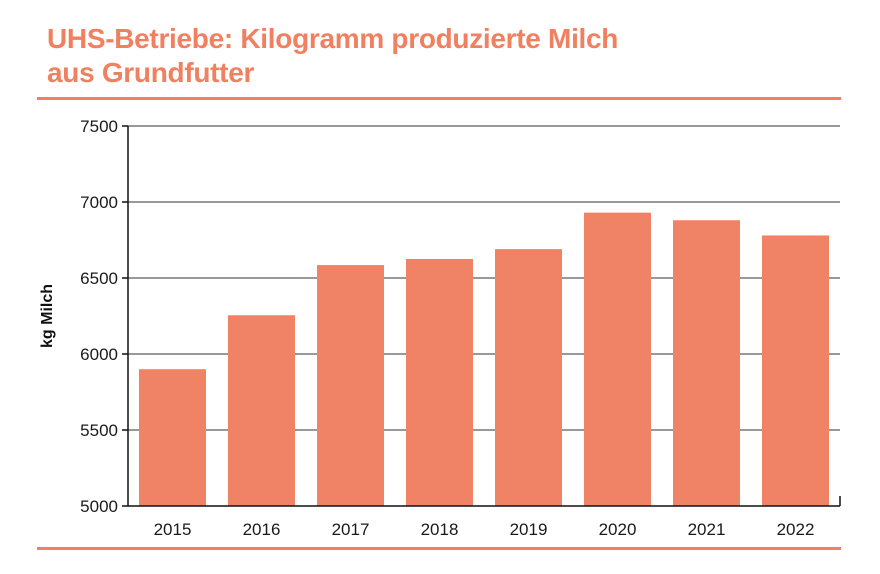 This screenshot has height=574, width=880. What do you see at coordinates (172, 437) in the screenshot?
I see `bar-2015` at bounding box center [172, 437].